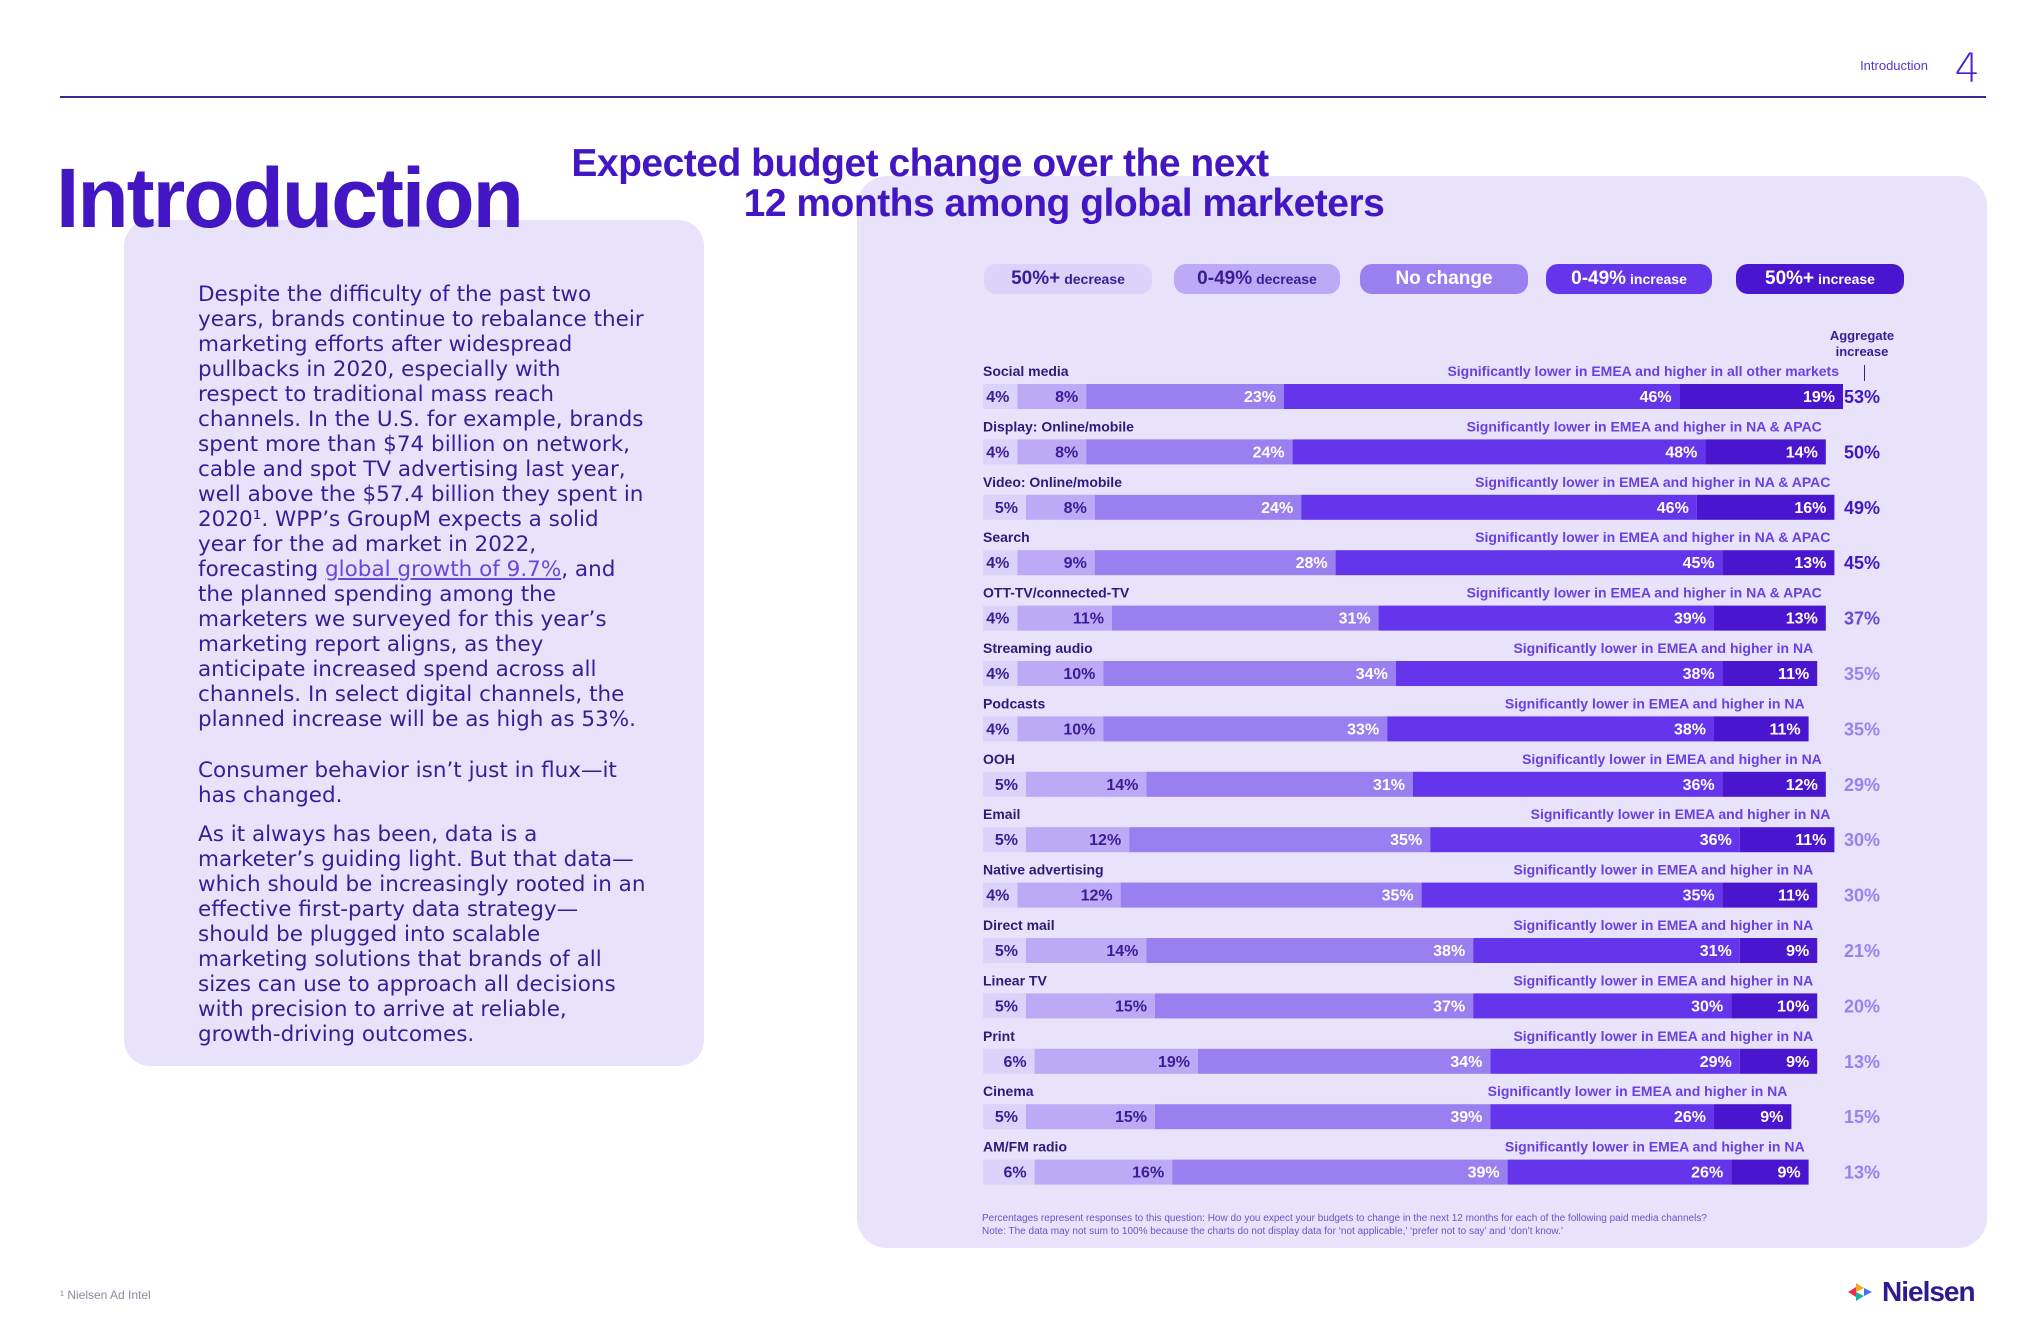 This screenshot has width=2040, height=1320. I want to click on category-label: Direct mail, so click(1019, 925).